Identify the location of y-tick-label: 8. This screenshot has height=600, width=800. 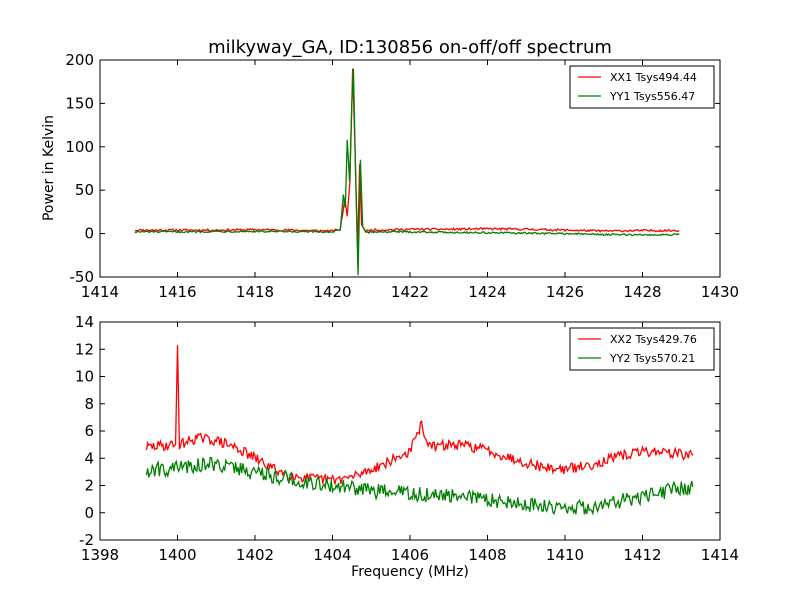
(89, 404).